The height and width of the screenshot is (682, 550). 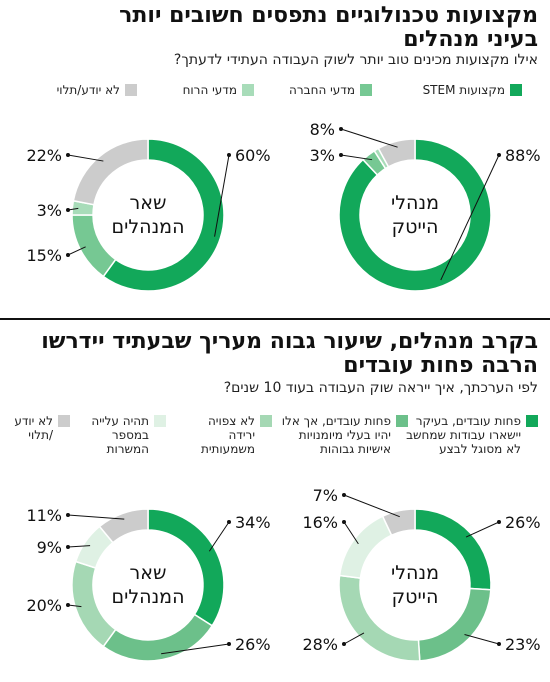 What do you see at coordinates (320, 644) in the screenshot?
I see `slice-value-label: 28%` at bounding box center [320, 644].